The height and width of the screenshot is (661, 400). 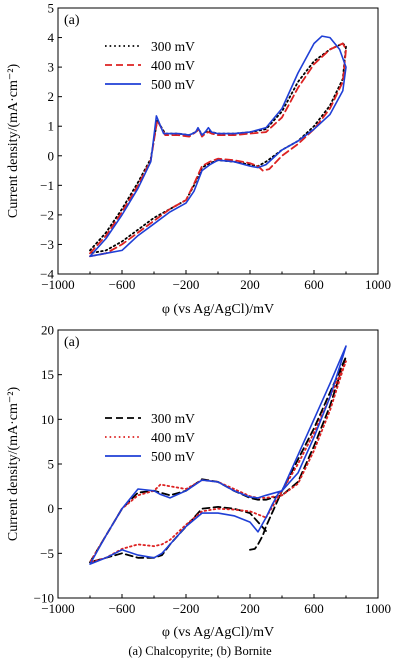 What do you see at coordinates (51, 96) in the screenshot?
I see `y-tick-label: 2` at bounding box center [51, 96].